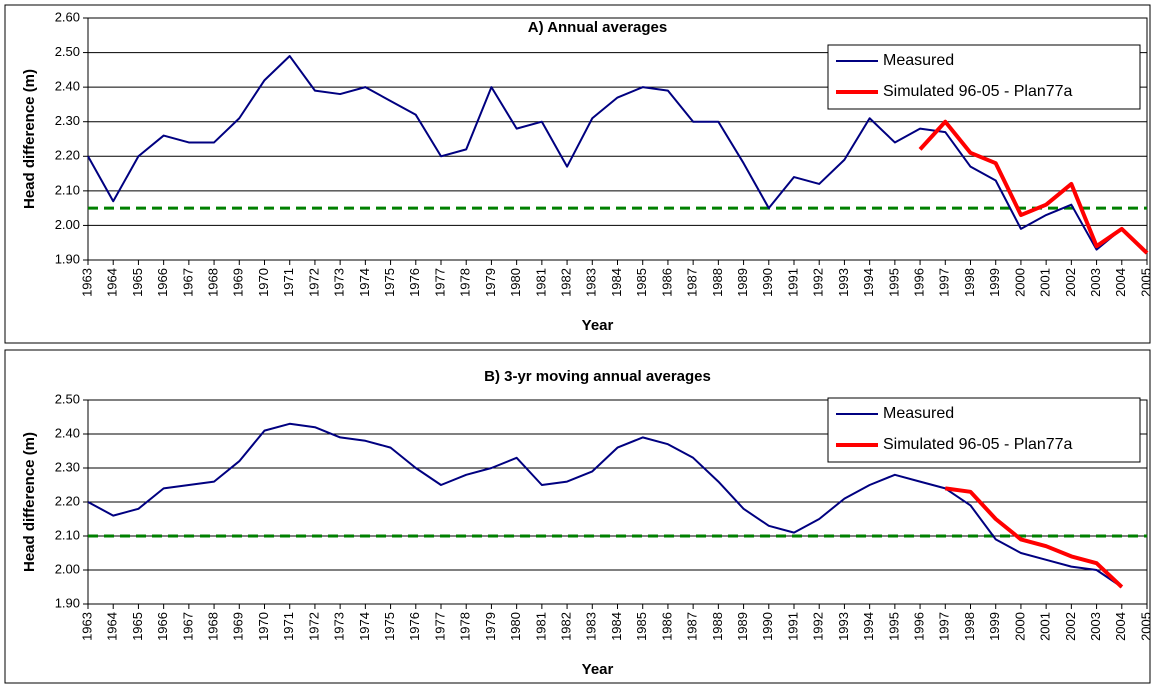 Image resolution: width=1154 pixels, height=687 pixels. Describe the element at coordinates (67, 16) in the screenshot. I see `y-tick-label: 2.60` at that location.